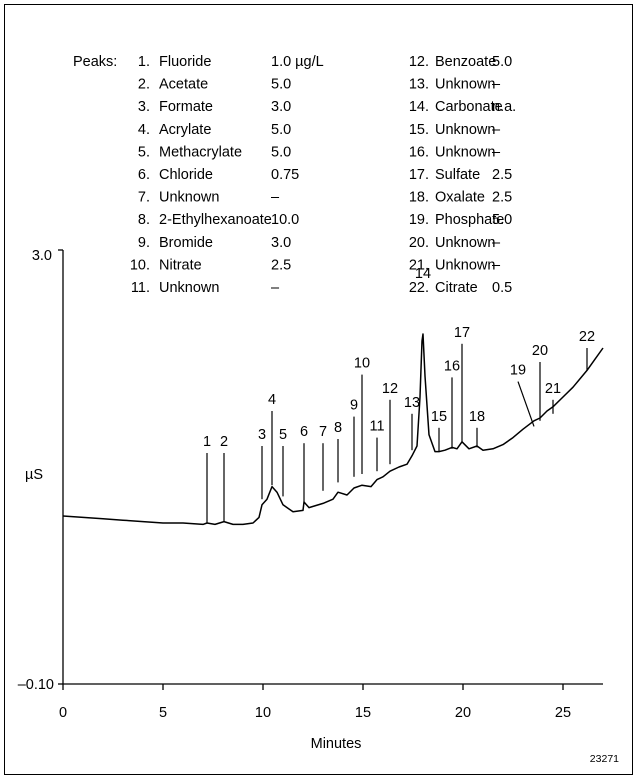 This screenshot has height=779, width=639. What do you see at coordinates (180, 265) in the screenshot?
I see `legend-peak-name: Nitrate` at bounding box center [180, 265].